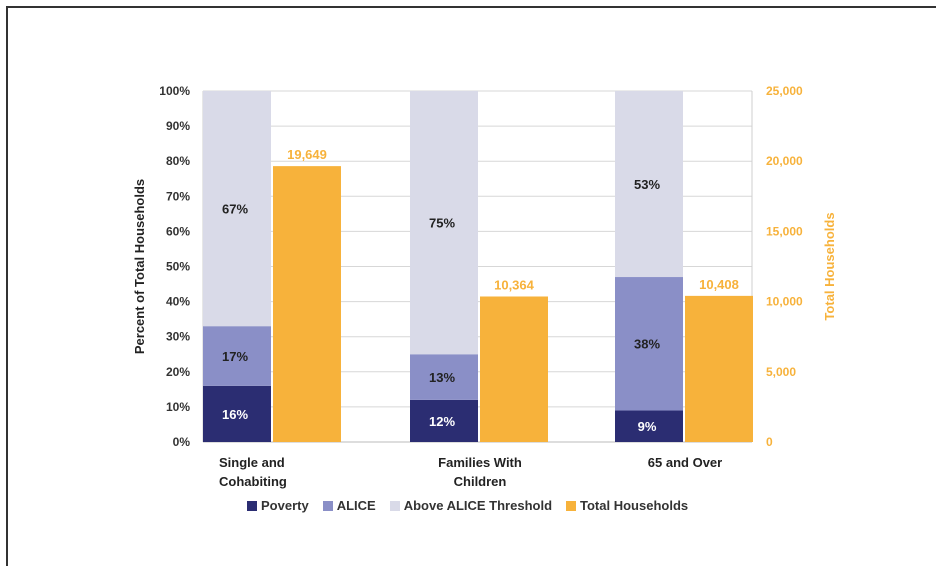  I want to click on x-tick-label: Cohabiting, so click(253, 481).